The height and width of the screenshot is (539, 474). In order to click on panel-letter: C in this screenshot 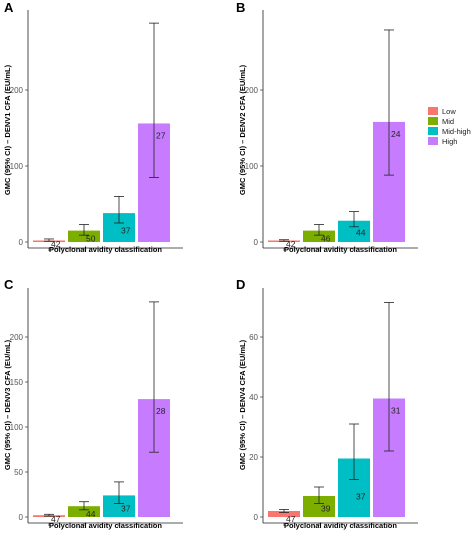, I will do `click(9, 284)`.